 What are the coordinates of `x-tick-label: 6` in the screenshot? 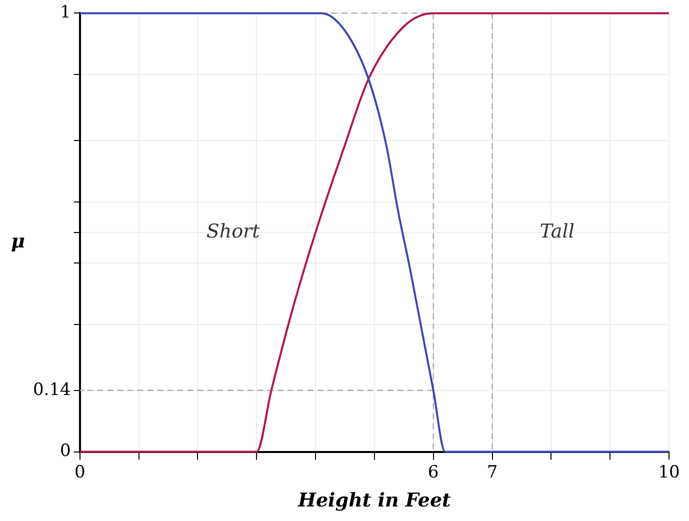 It's located at (433, 472).